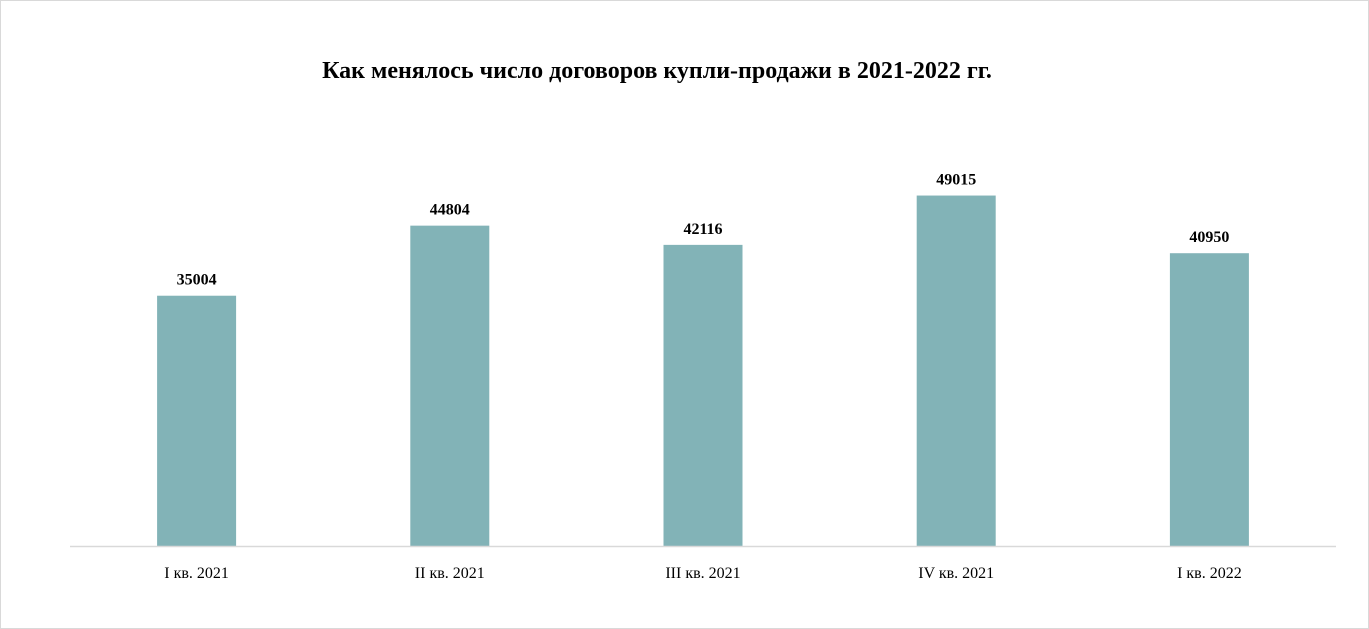 This screenshot has height=629, width=1369. What do you see at coordinates (956, 180) in the screenshot?
I see `data-label: 49015` at bounding box center [956, 180].